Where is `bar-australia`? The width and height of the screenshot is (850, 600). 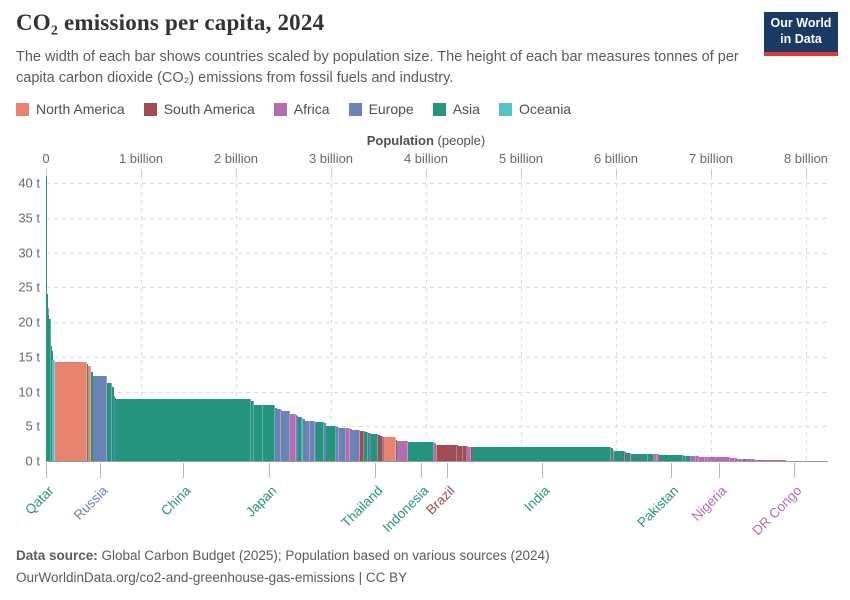 bar-australia is located at coordinates (53, 410).